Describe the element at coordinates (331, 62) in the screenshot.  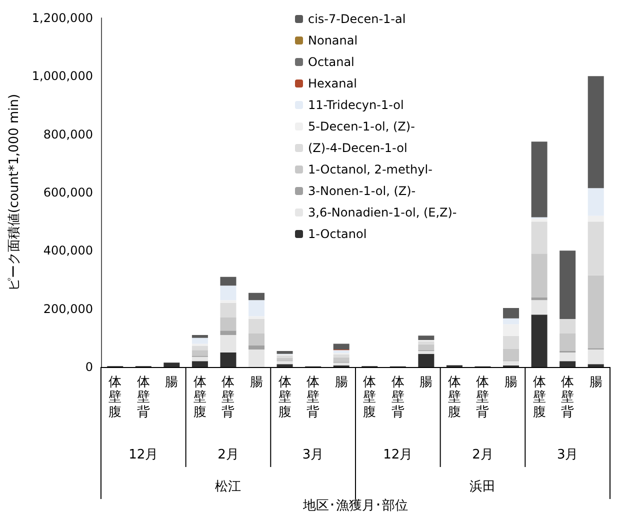
I see `legend-label: Octanal` at that location.